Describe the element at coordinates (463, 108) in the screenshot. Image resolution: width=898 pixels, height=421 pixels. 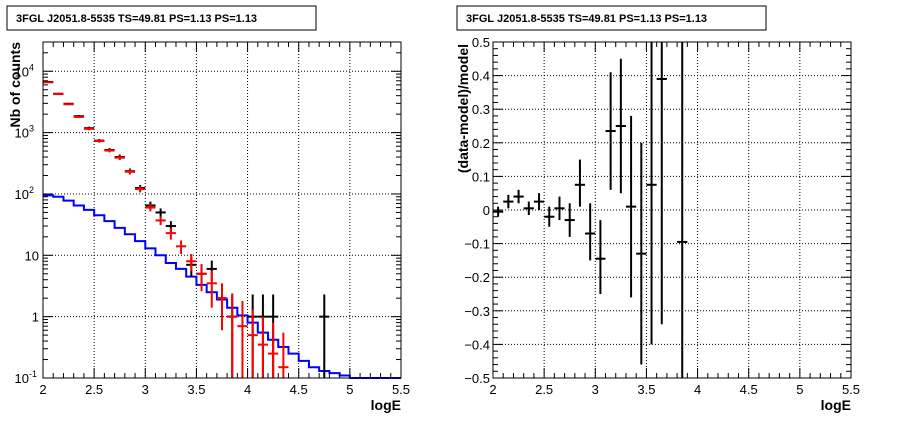
I see `y-axis-label: (data-model)/model` at that location.